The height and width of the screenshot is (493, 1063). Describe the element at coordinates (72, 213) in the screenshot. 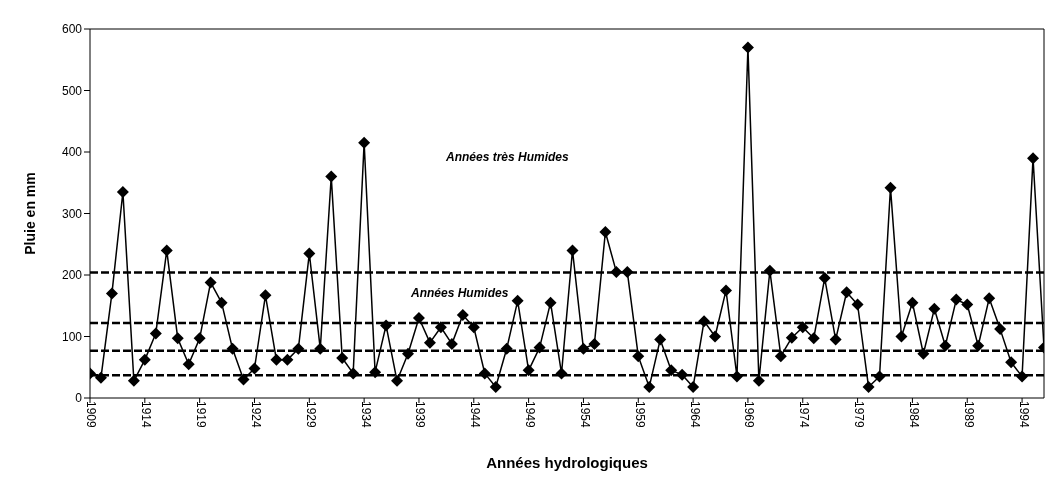

I see `y-tick-label: 300` at that location.